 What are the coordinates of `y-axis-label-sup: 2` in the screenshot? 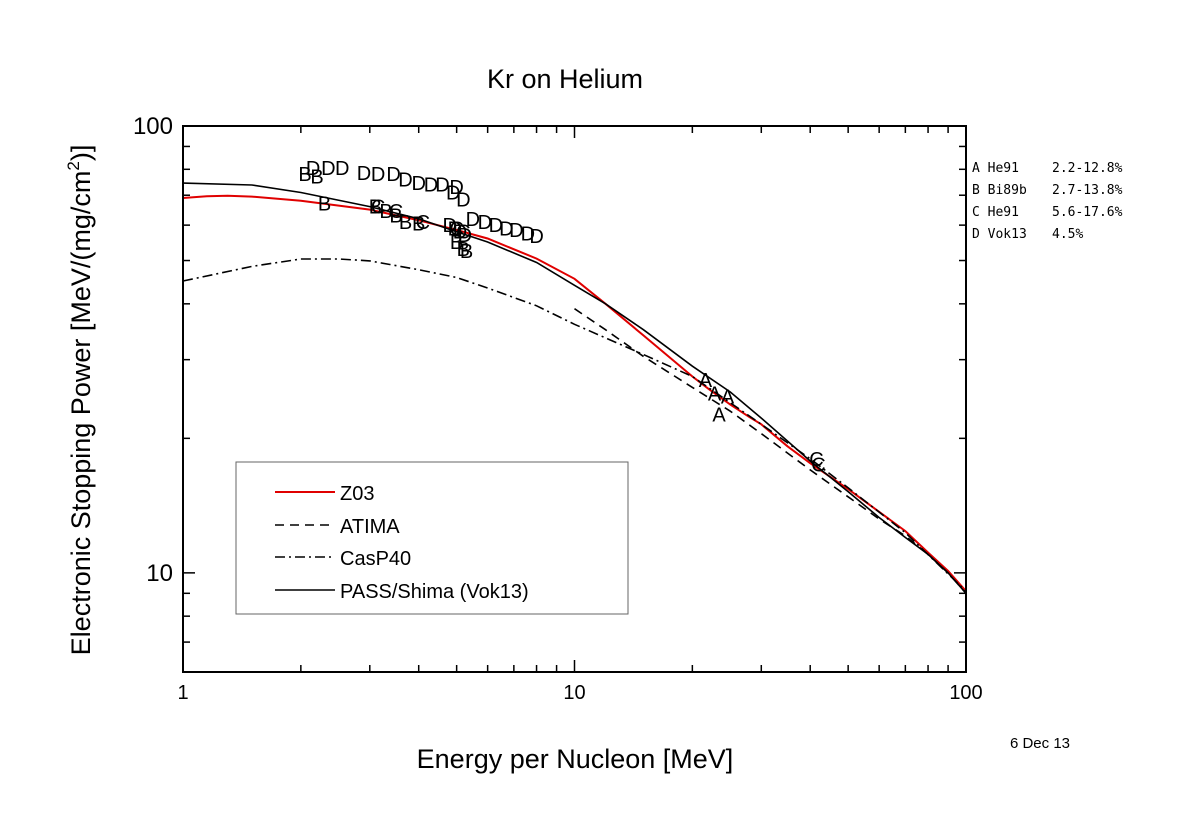 It's located at (73, 165).